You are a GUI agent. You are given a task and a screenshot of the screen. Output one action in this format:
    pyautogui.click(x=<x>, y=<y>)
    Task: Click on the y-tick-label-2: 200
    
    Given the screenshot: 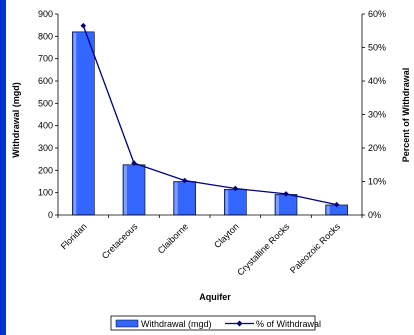 What is the action you would take?
    pyautogui.click(x=45, y=170)
    